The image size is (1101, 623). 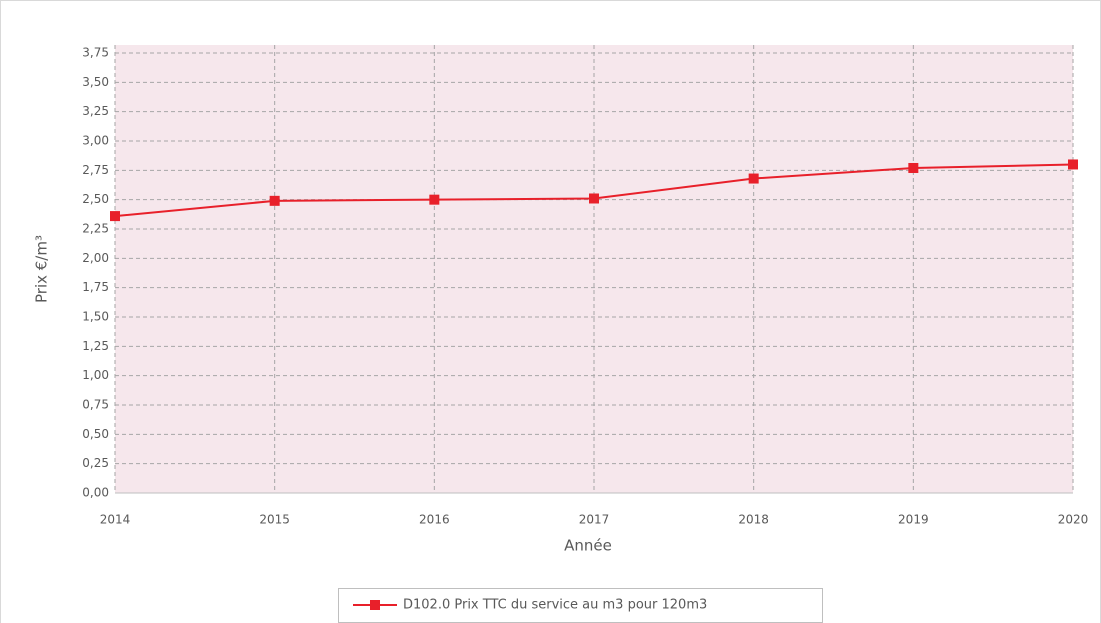 I want to click on x-tick-label: 2015, so click(x=274, y=520).